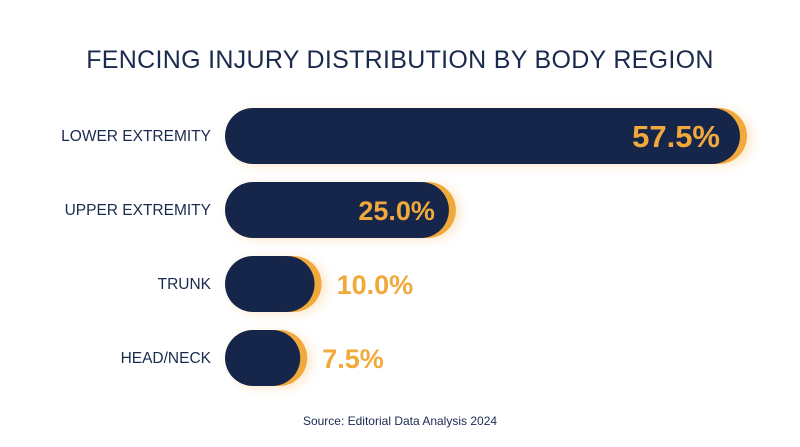 This screenshot has width=800, height=447. What do you see at coordinates (353, 359) in the screenshot?
I see `value-label: 7.5%` at bounding box center [353, 359].